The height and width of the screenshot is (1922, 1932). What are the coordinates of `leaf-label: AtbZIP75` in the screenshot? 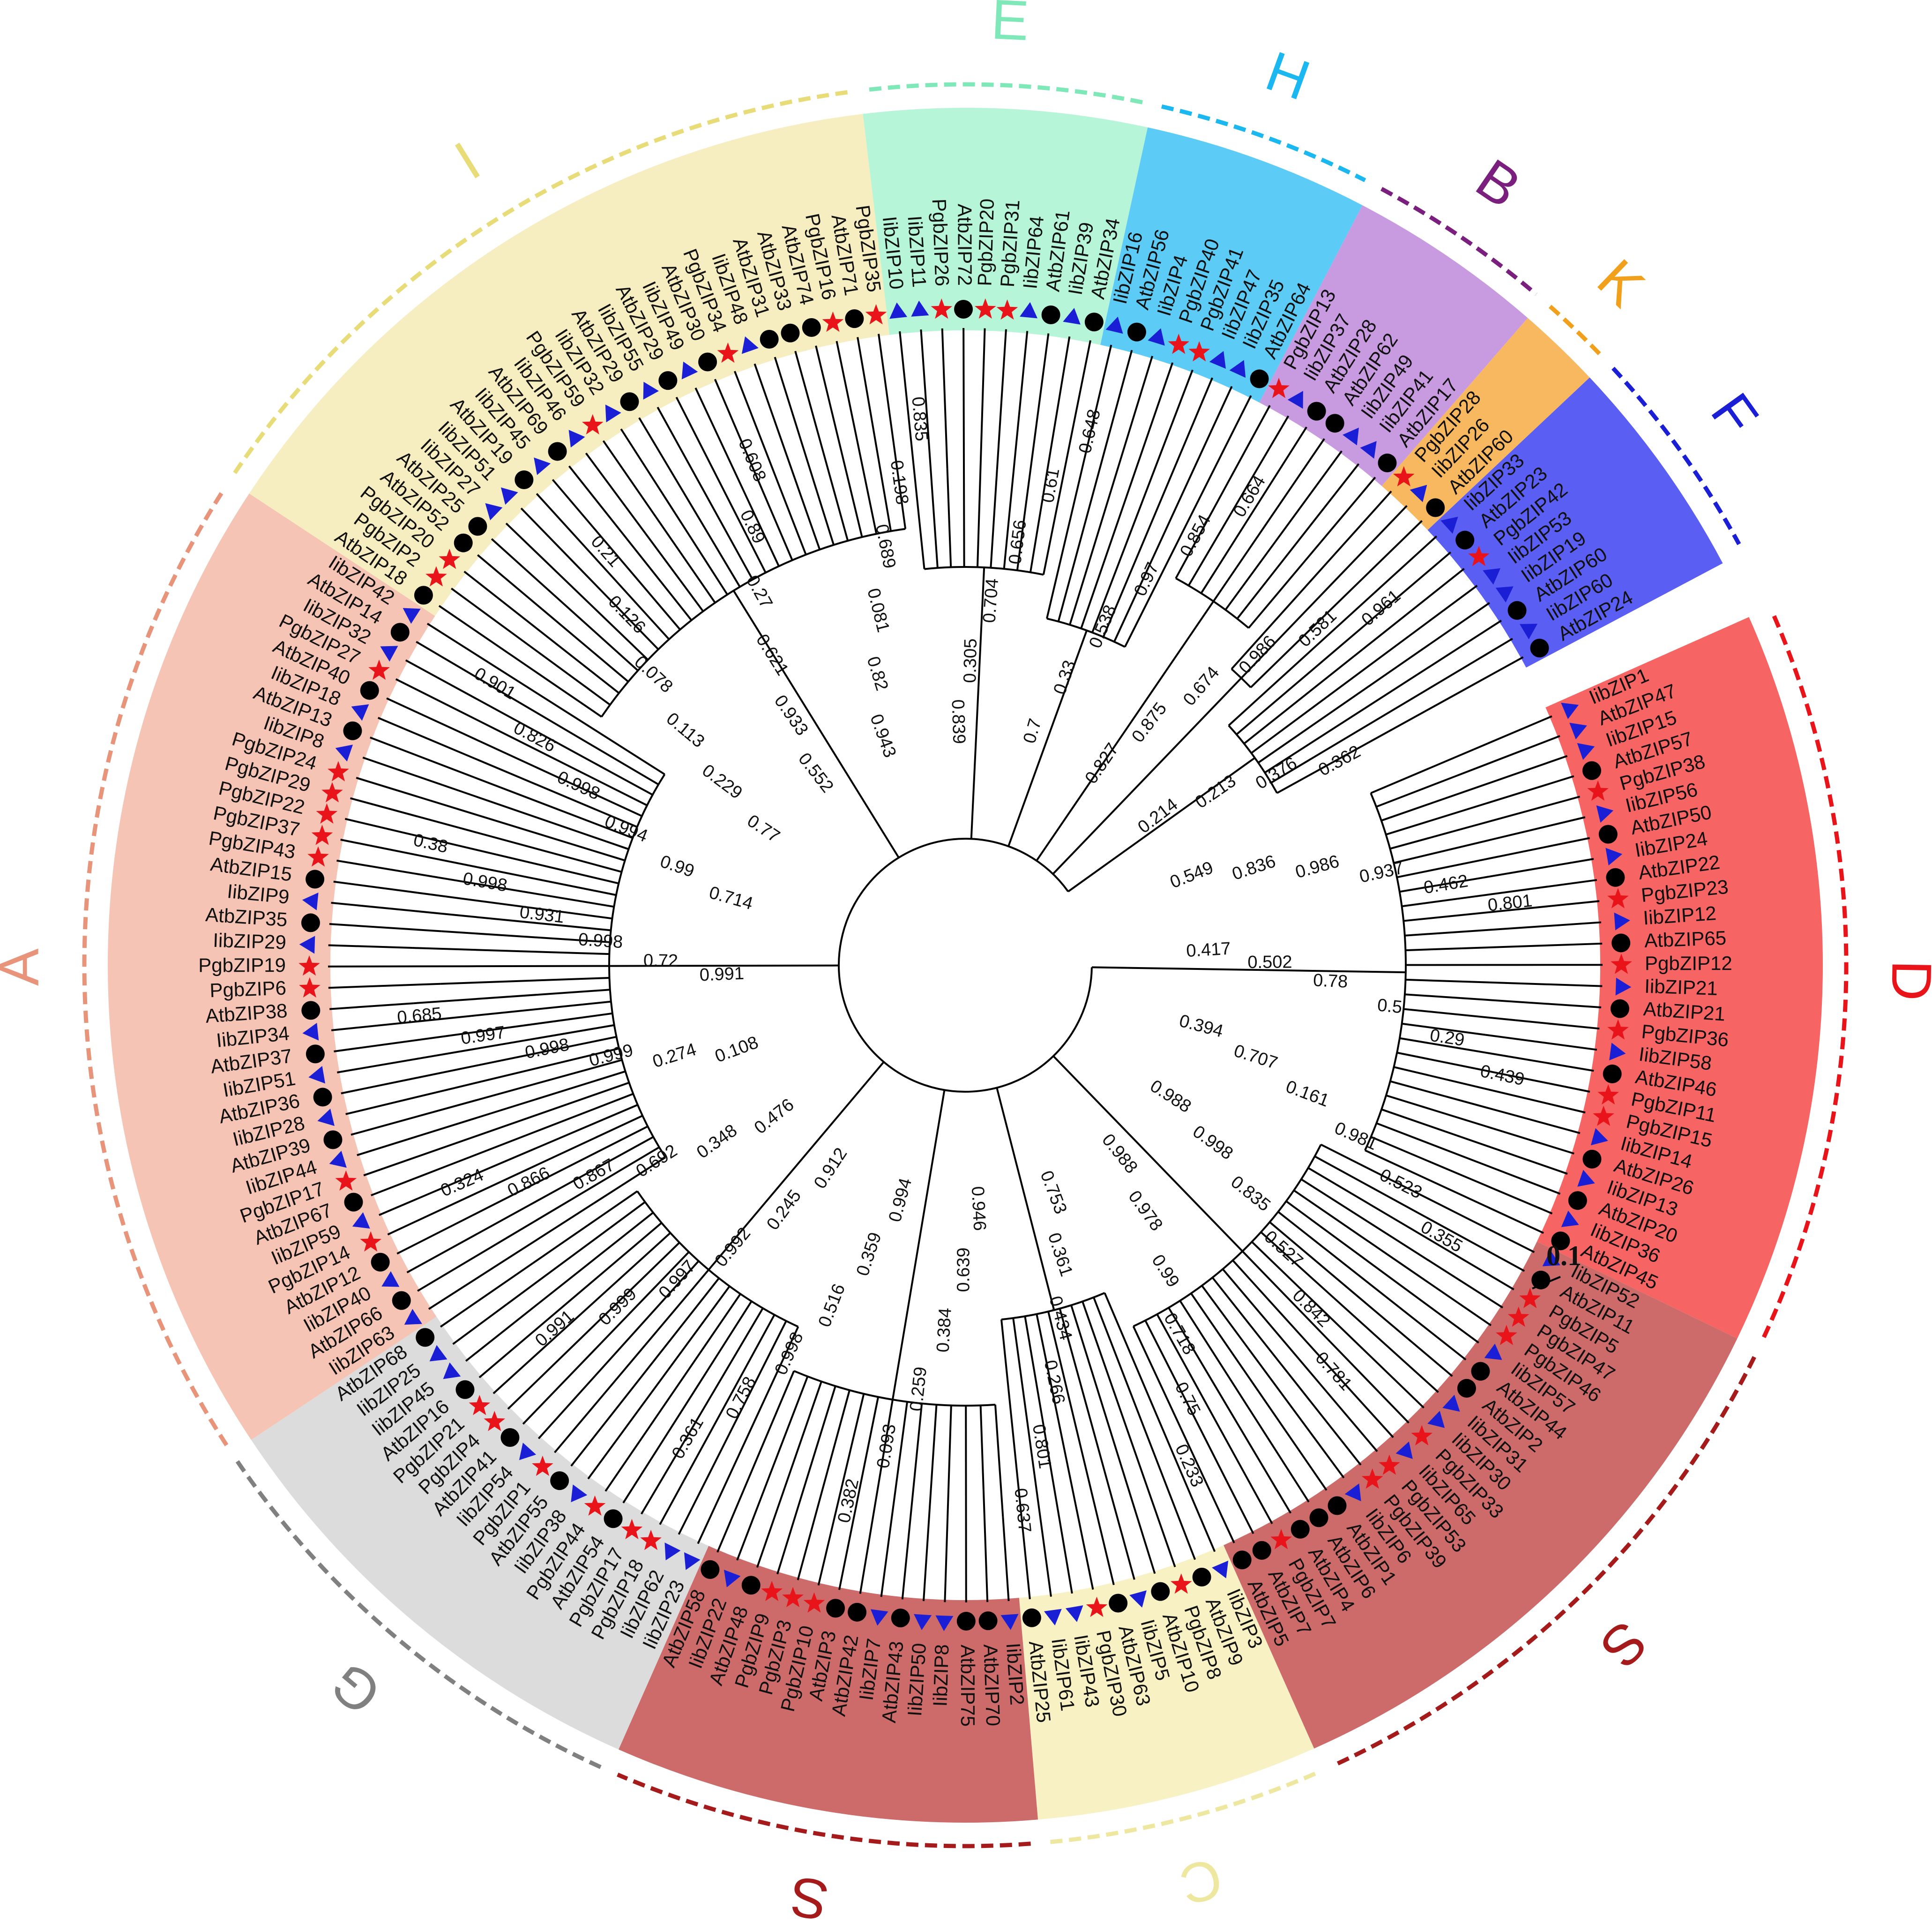 It's located at (968, 1686).